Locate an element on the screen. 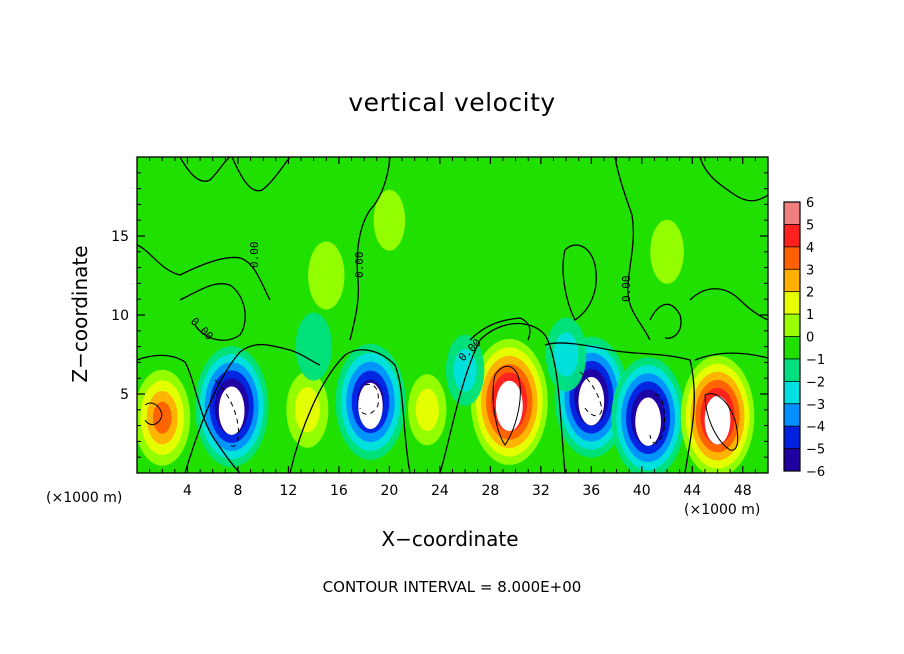  x-tick-label: 8 is located at coordinates (237, 491).